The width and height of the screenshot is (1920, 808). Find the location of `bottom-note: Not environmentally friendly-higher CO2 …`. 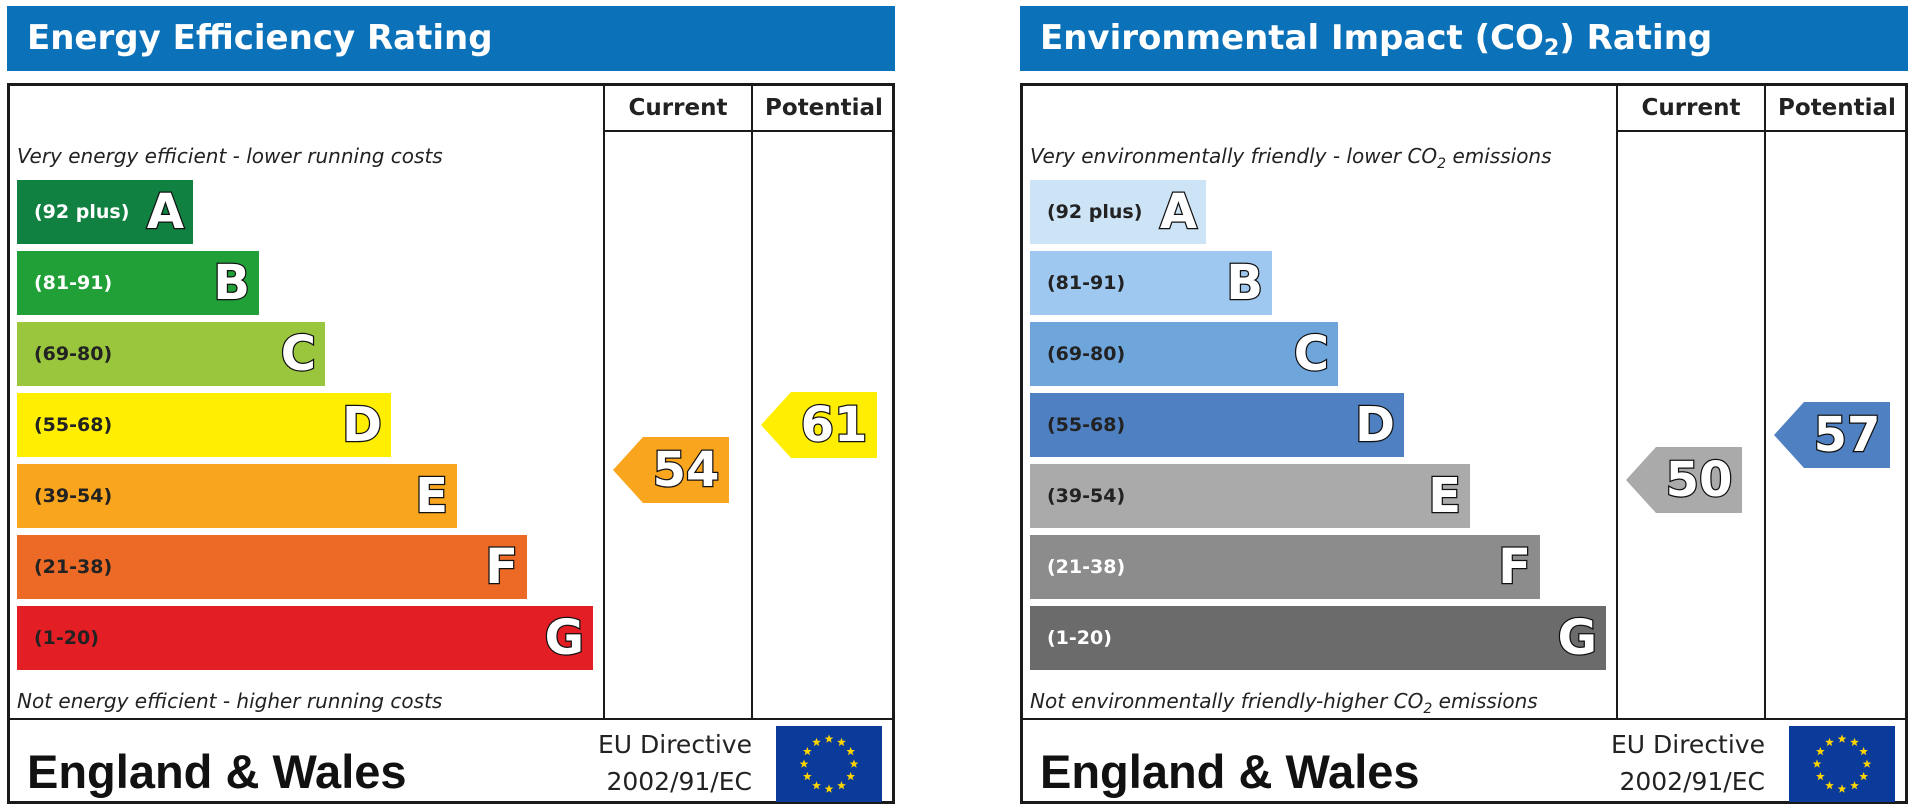

bottom-note: Not environmentally friendly-higher CO2 … is located at coordinates (1284, 703).